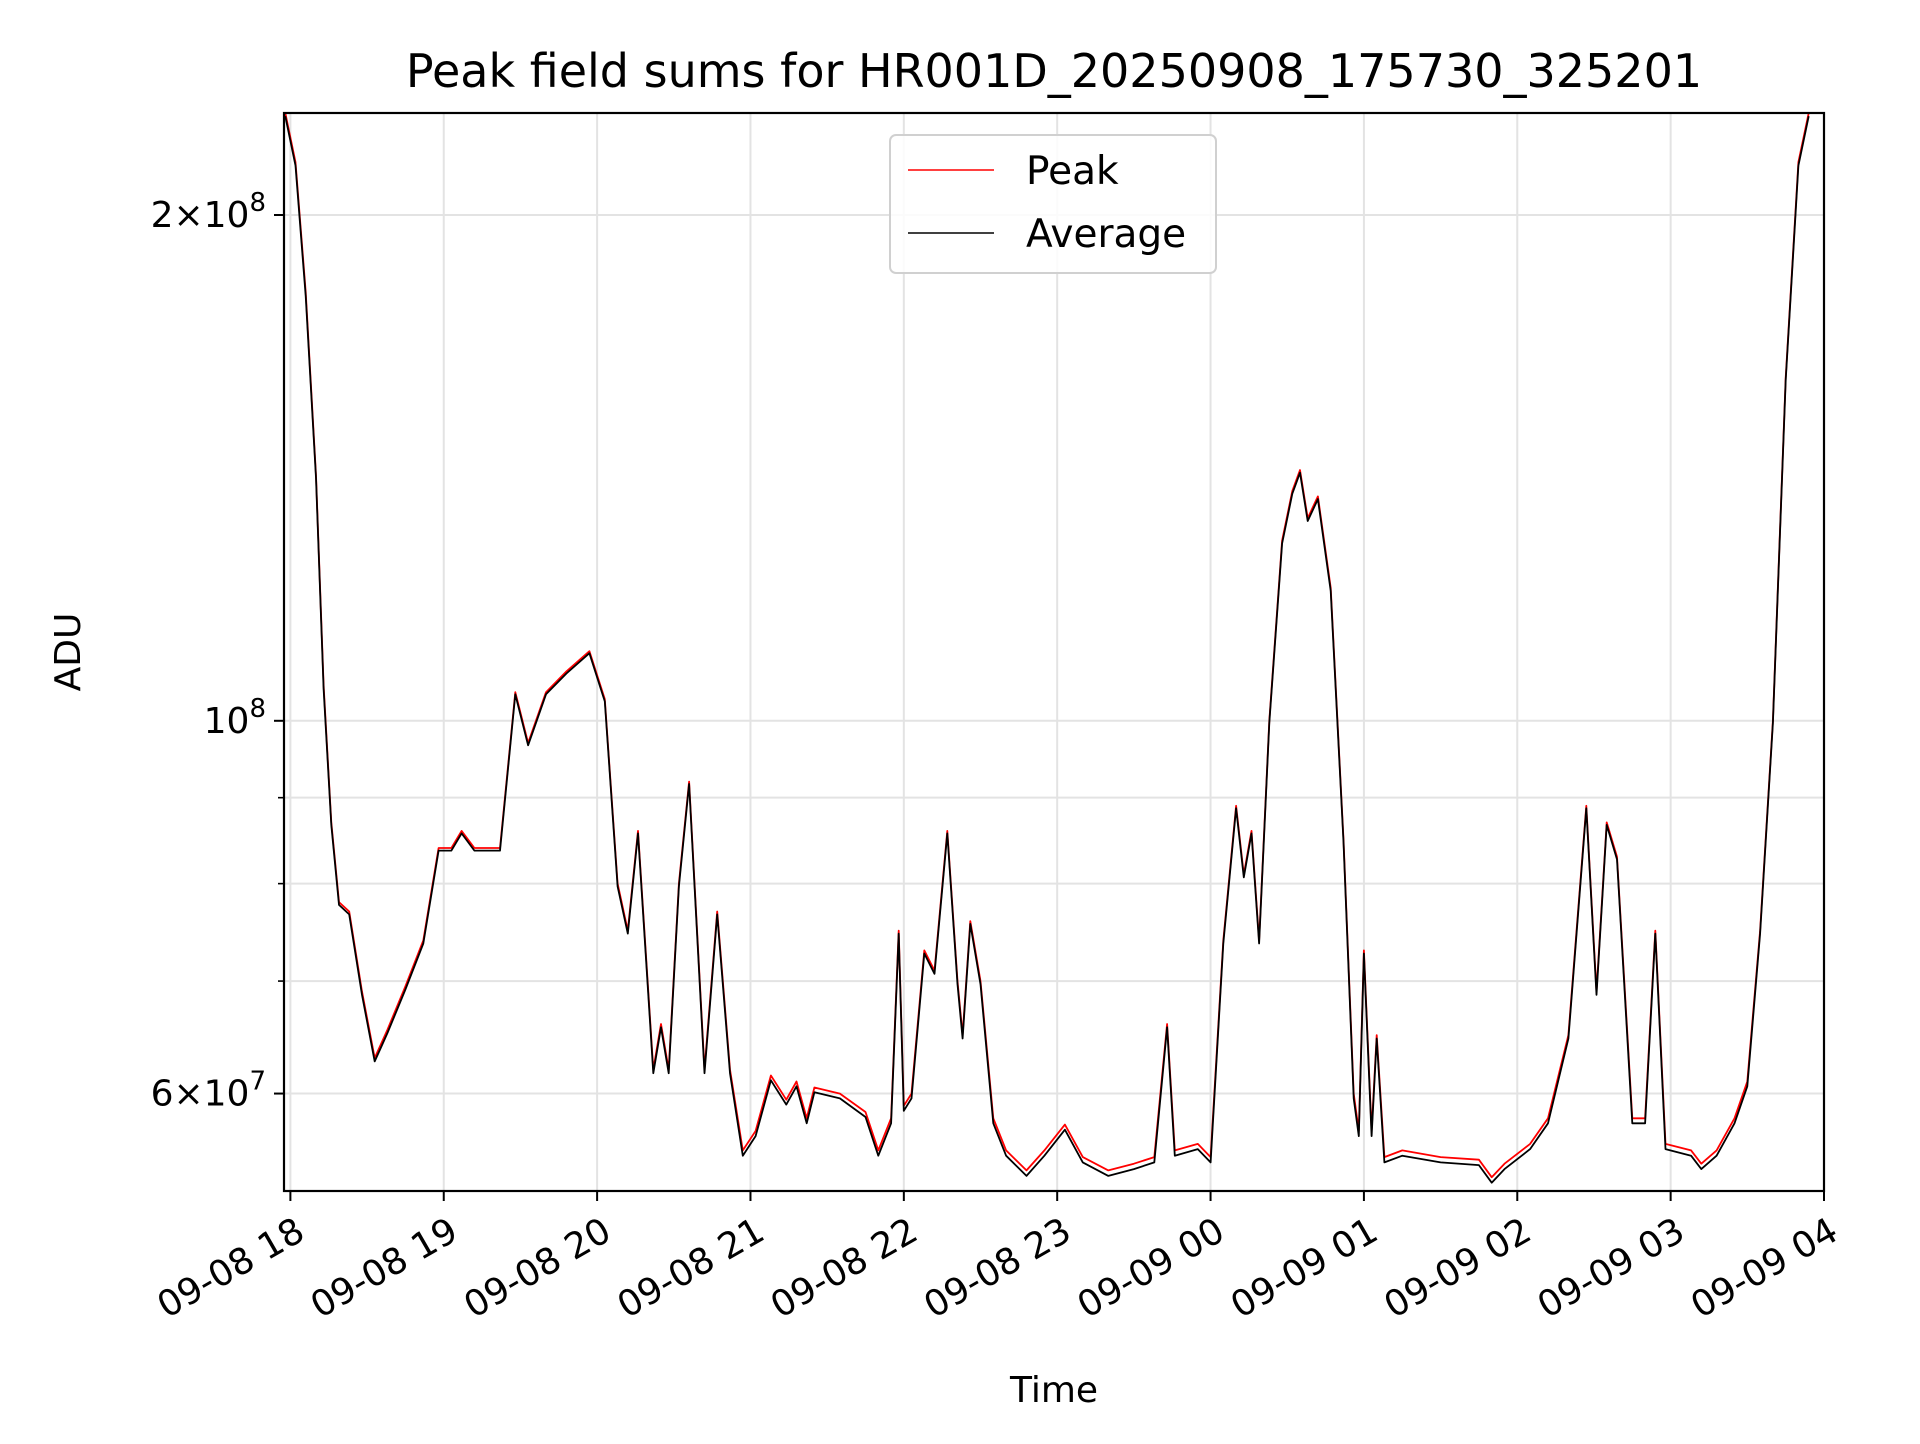  Describe the element at coordinates (68, 652) in the screenshot. I see `y-axis-title: ADU` at that location.